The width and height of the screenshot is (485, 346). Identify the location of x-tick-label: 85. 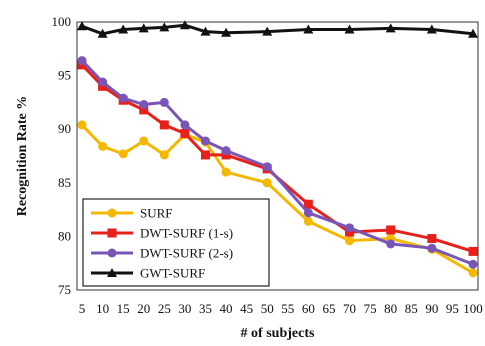
(411, 308).